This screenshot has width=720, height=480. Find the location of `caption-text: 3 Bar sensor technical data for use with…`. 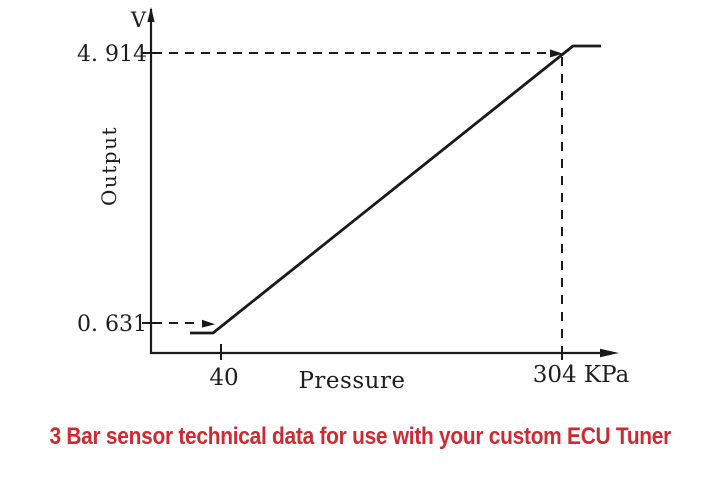

caption-text: 3 Bar sensor technical data for use with… is located at coordinates (360, 436).